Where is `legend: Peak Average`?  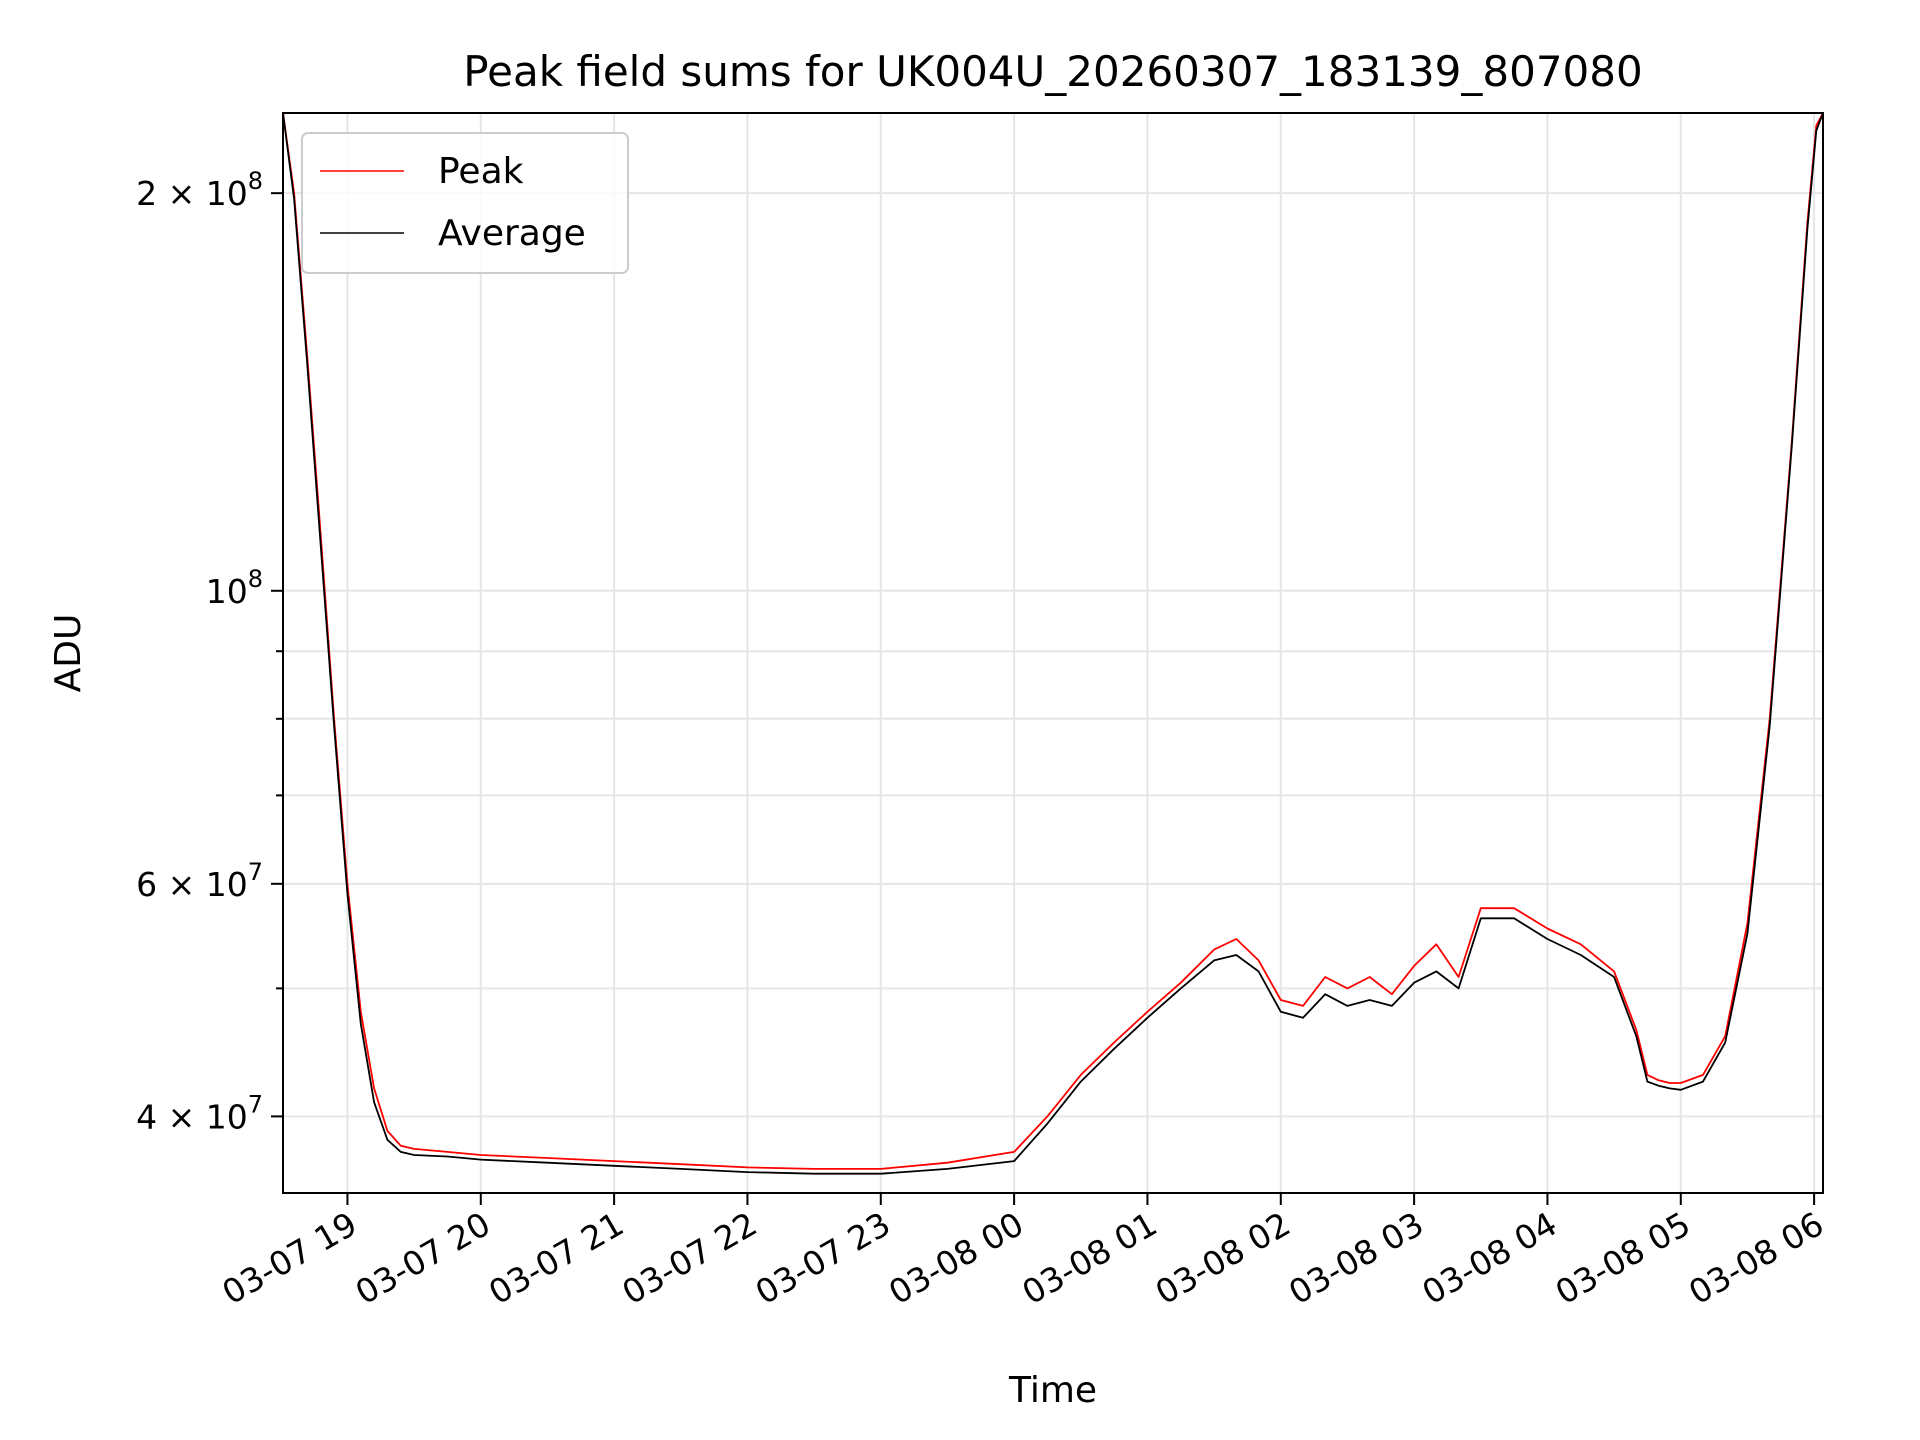
legend: Peak Average is located at coordinates (465, 203).